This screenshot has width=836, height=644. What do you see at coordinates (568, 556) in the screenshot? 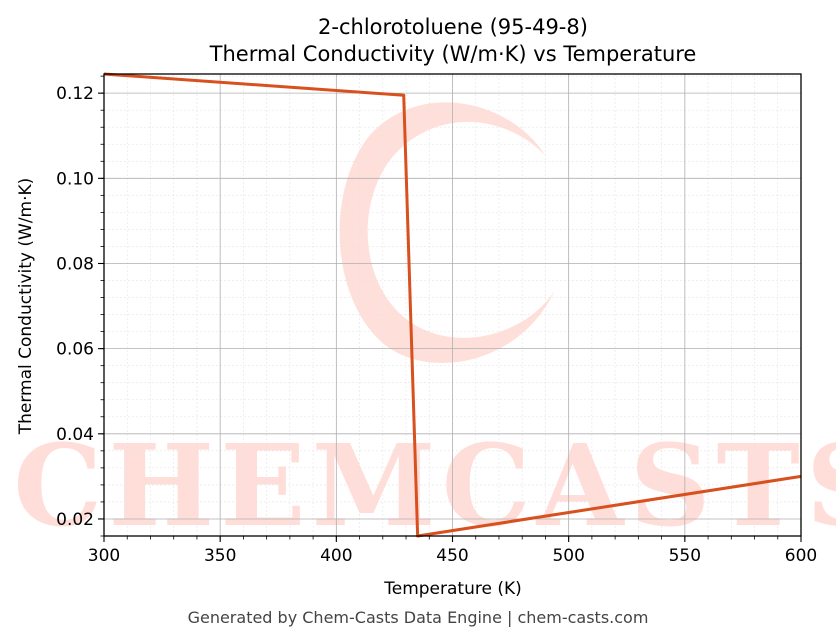
I see `x-tick-label: 500` at bounding box center [568, 556].